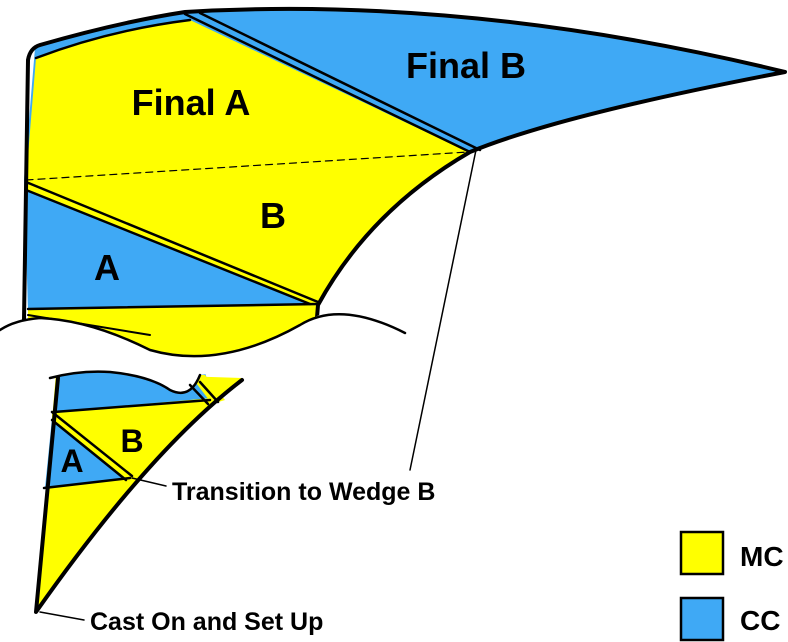  I want to click on top-bottom-strip, so click(174, 331).